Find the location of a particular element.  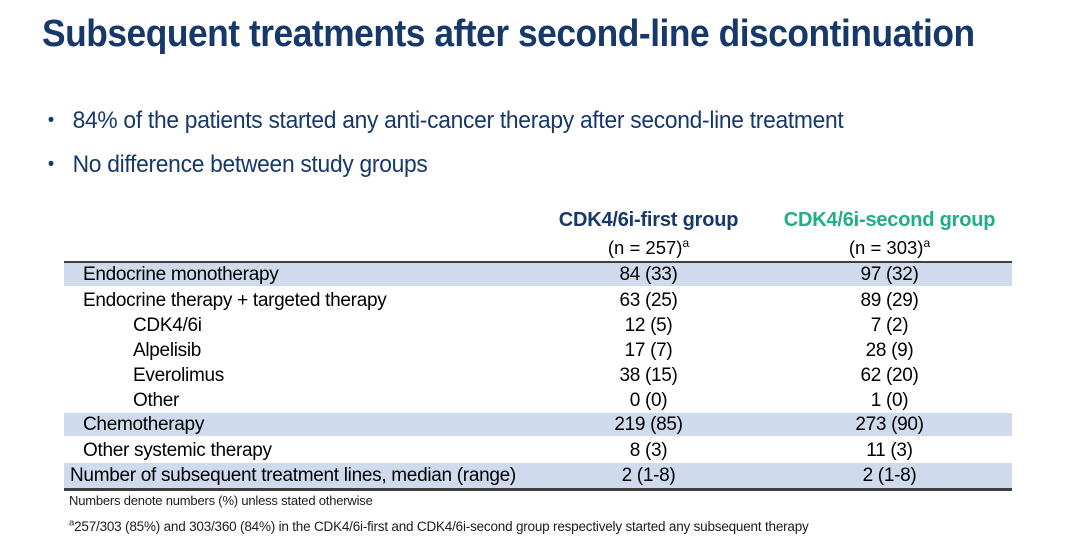

column-header-cdk46i-second-group: CDK4/6i-second group (n = 303)a is located at coordinates (889, 233).